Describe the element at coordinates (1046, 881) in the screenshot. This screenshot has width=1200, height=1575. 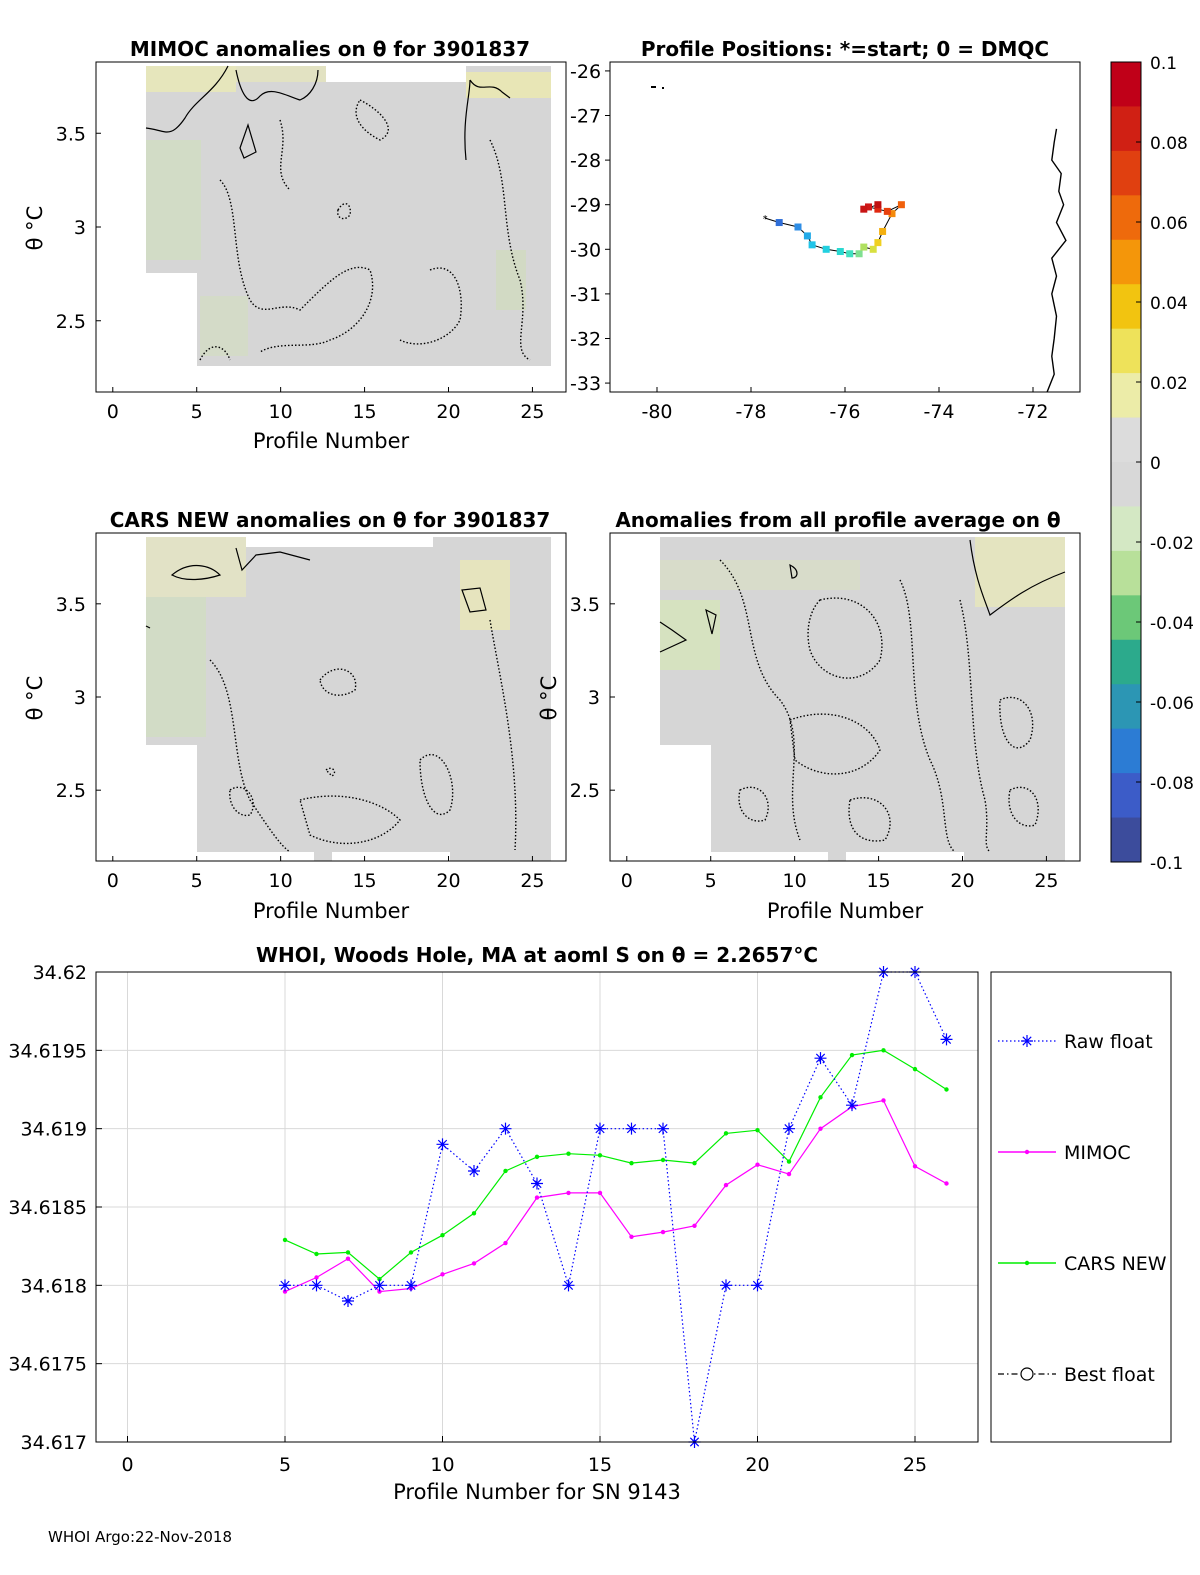
I see `x-tick-label: 25` at that location.